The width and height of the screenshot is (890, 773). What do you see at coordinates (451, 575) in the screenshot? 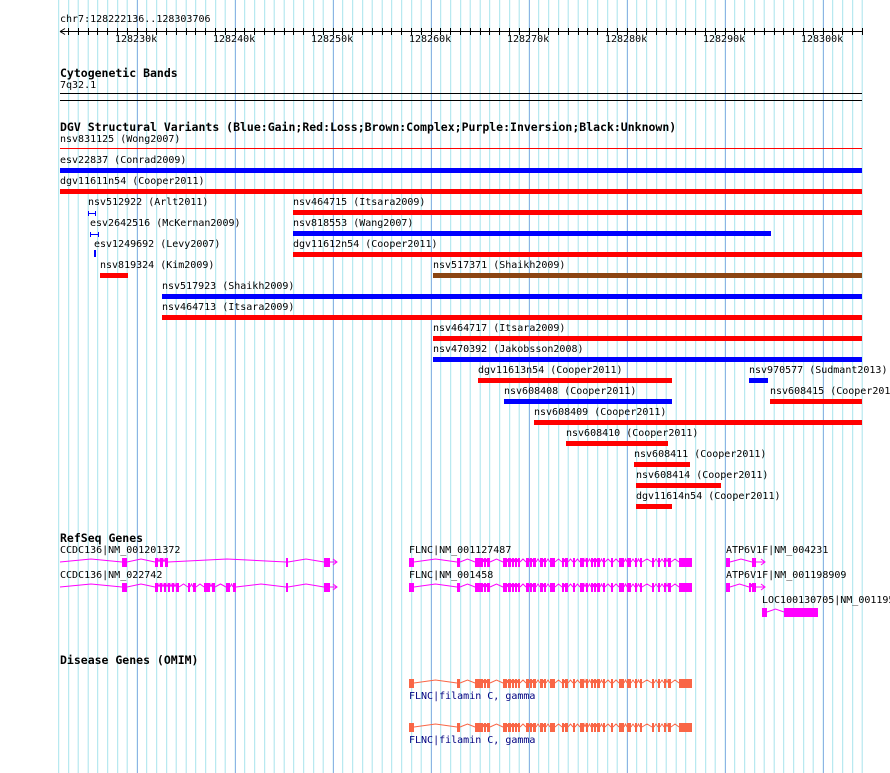
I see `gene-label: FLNC|NM_001458` at bounding box center [451, 575].